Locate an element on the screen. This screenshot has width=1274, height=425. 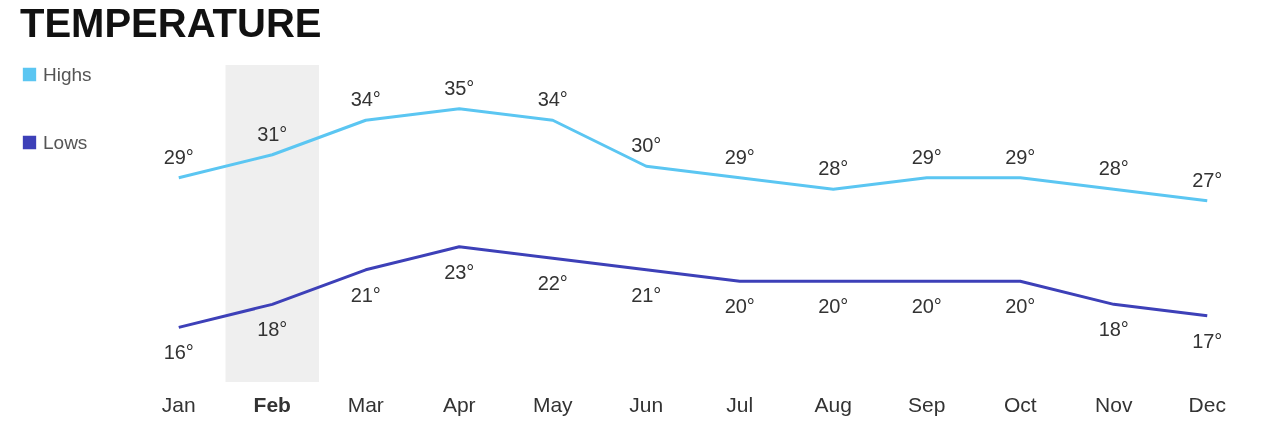
data-label: 22° is located at coordinates (552, 283).